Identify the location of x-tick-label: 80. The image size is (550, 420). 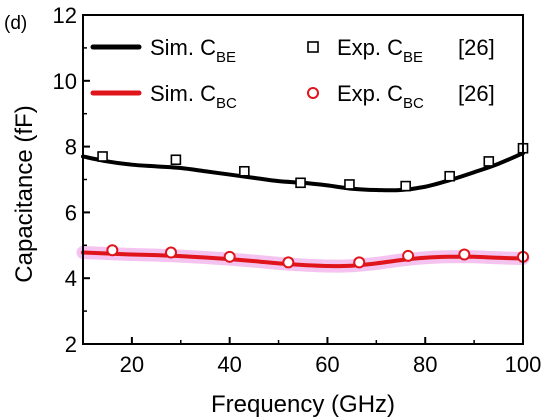
(425, 364).